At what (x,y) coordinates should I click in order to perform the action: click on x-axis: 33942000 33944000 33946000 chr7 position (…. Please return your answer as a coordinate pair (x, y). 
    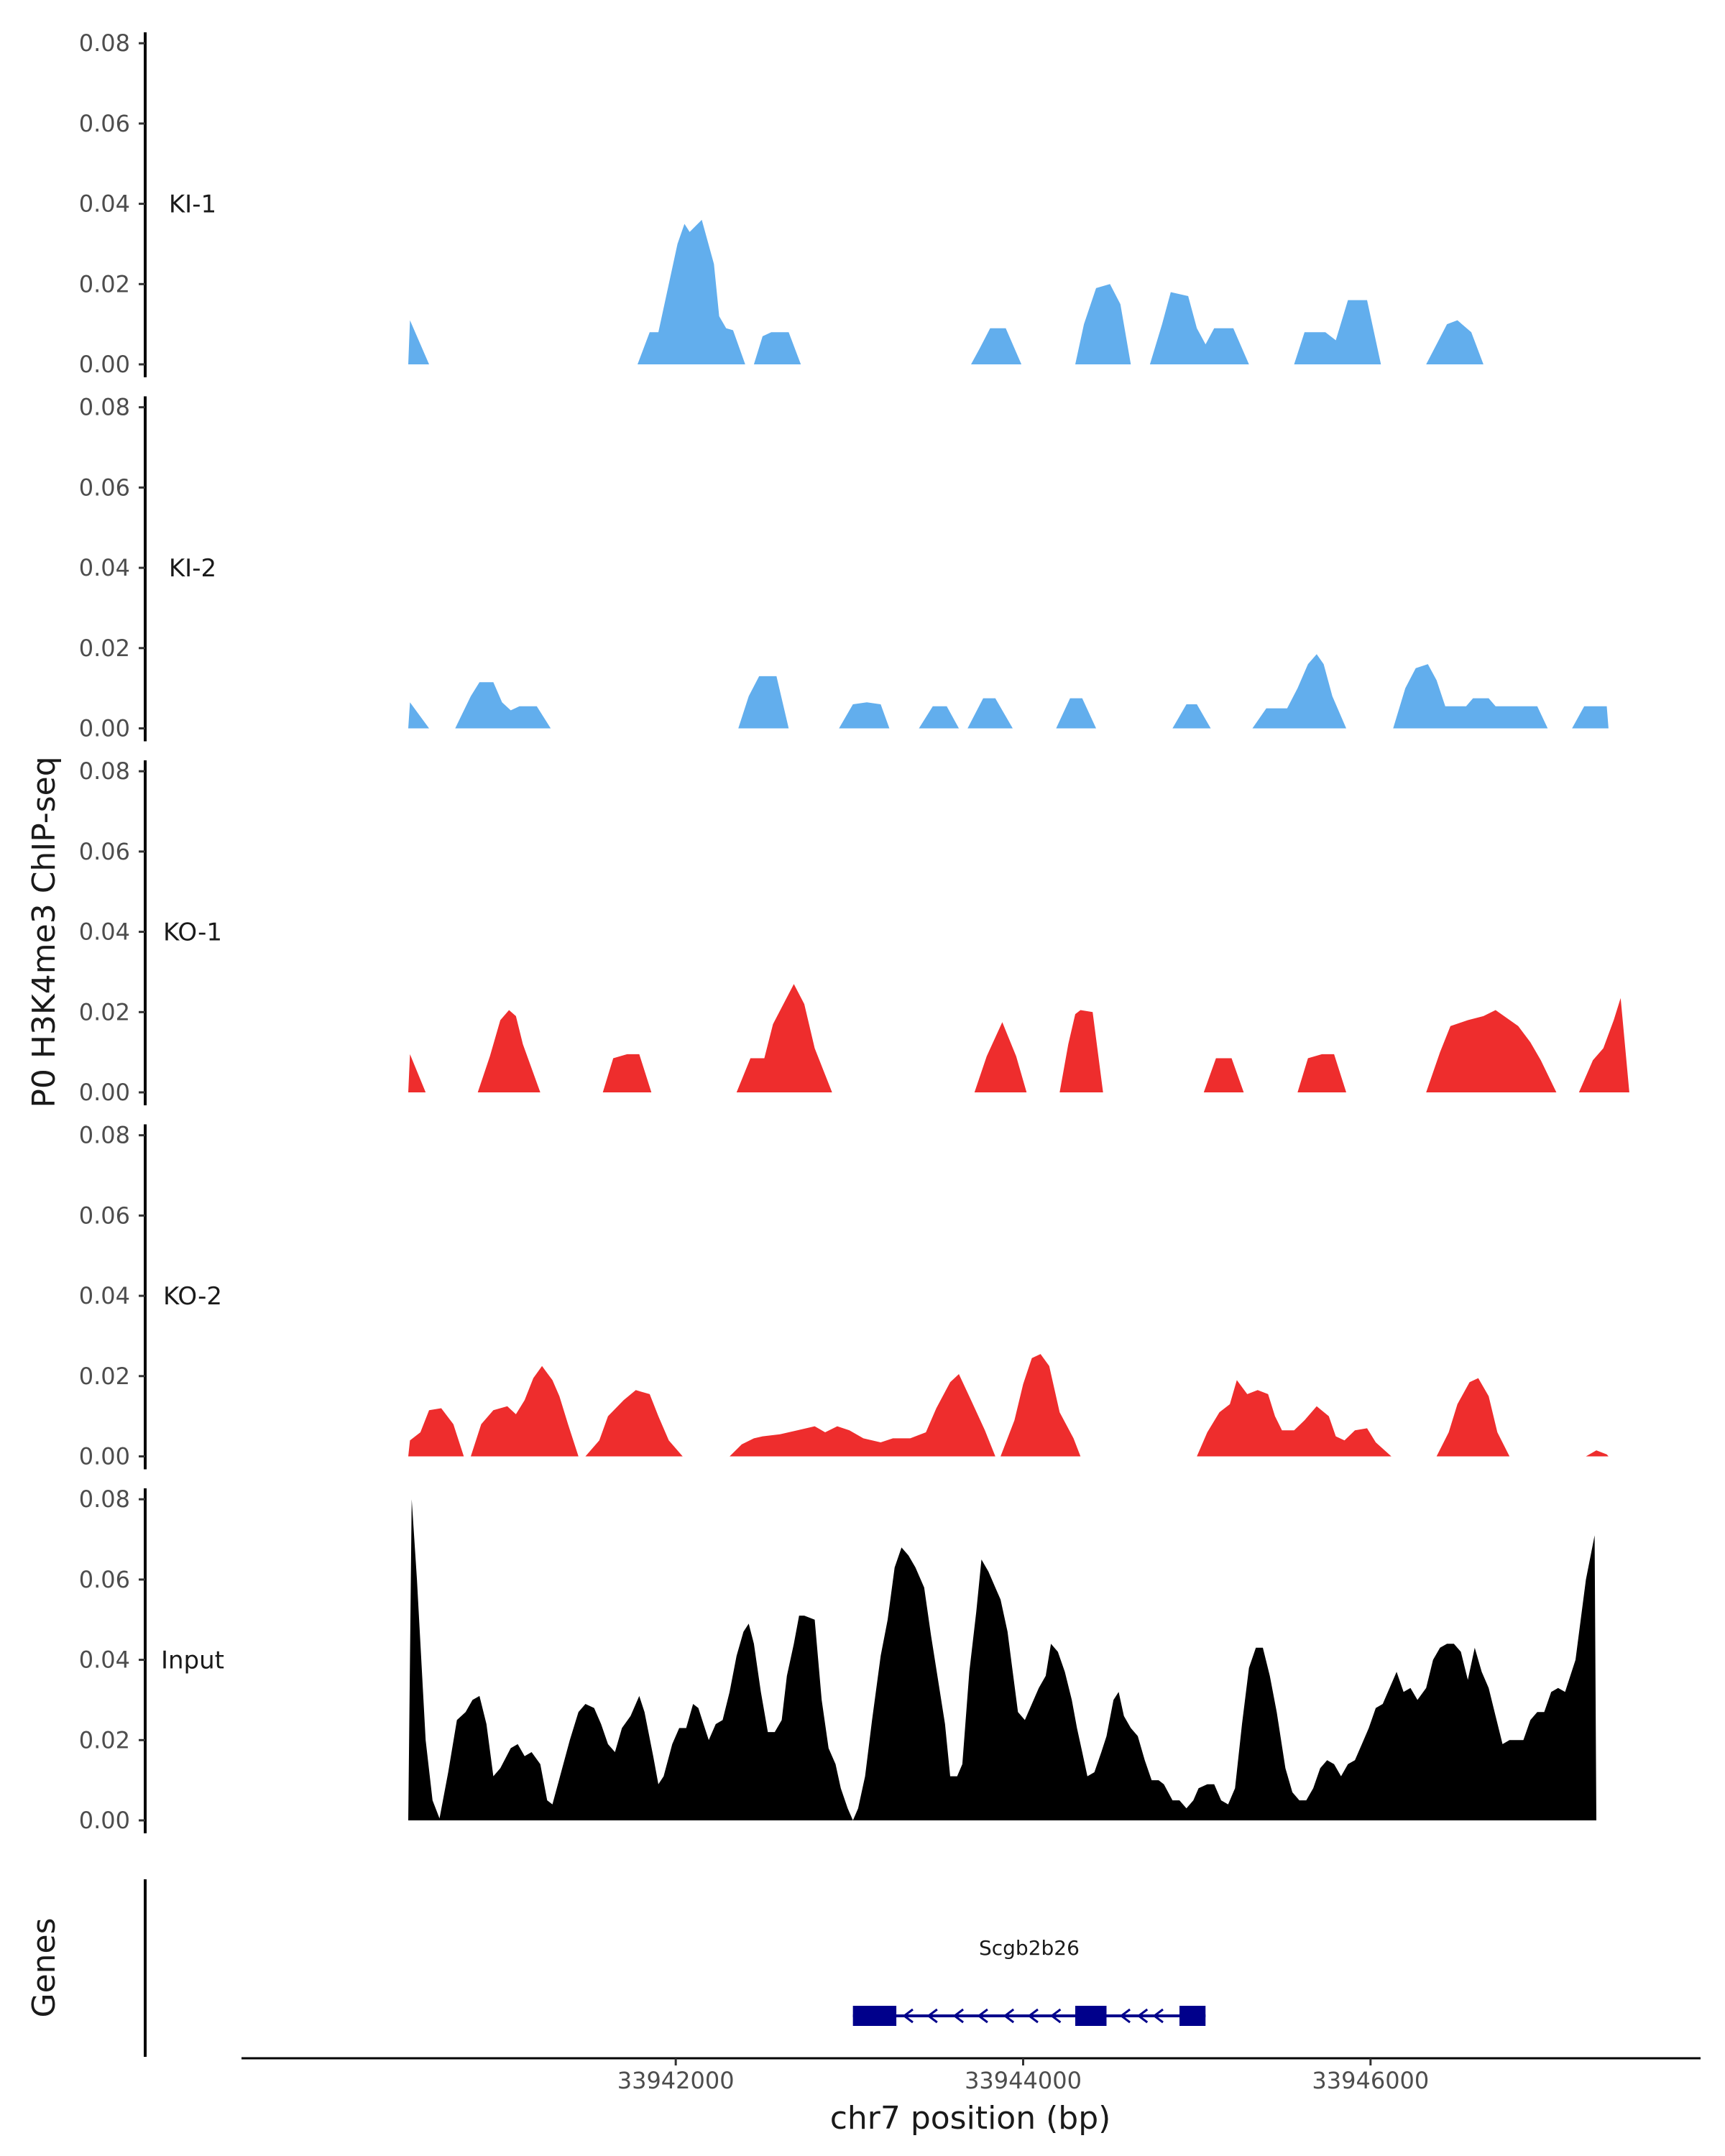
    Looking at the image, I should click on (971, 2097).